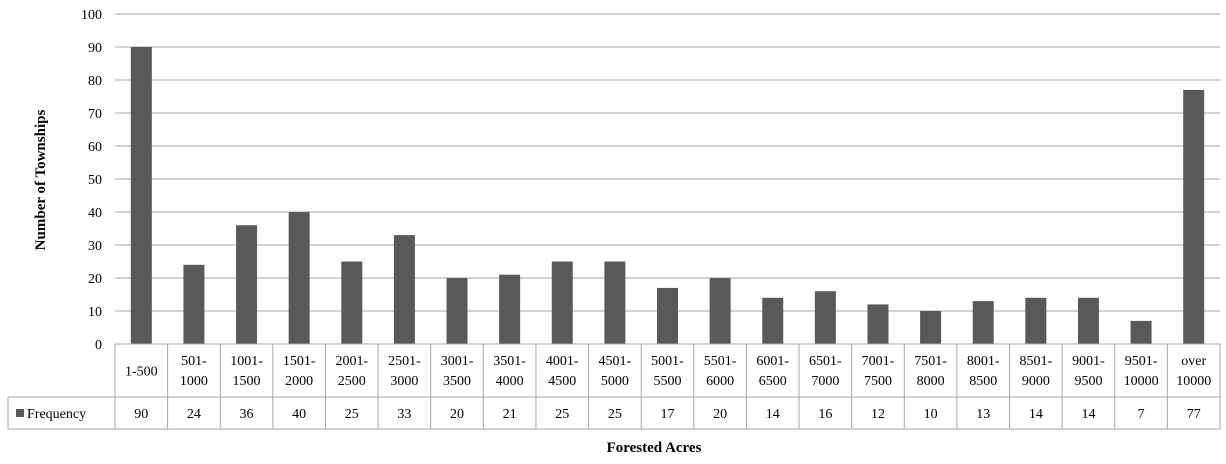 The height and width of the screenshot is (464, 1226). Describe the element at coordinates (95, 81) in the screenshot. I see `y-tick-label: 80` at that location.